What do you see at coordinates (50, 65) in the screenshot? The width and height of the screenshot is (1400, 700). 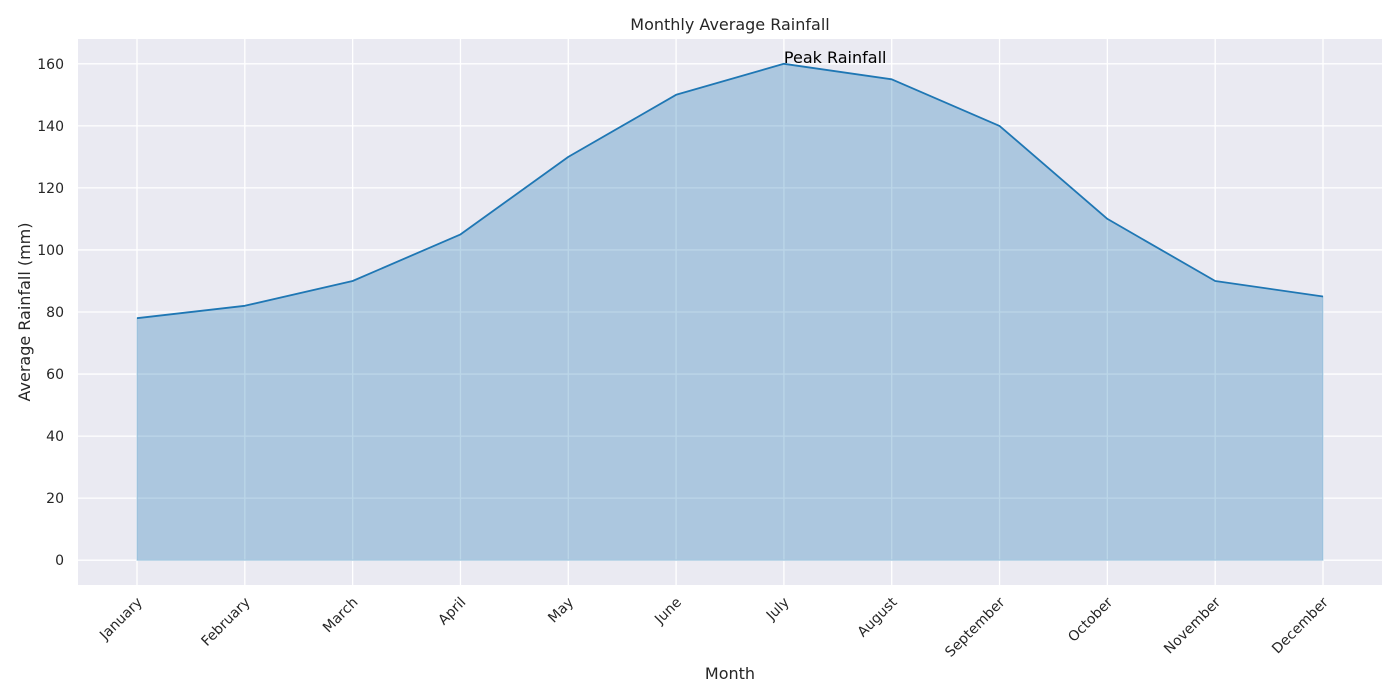 I see `y-tick-label: 160` at bounding box center [50, 65].